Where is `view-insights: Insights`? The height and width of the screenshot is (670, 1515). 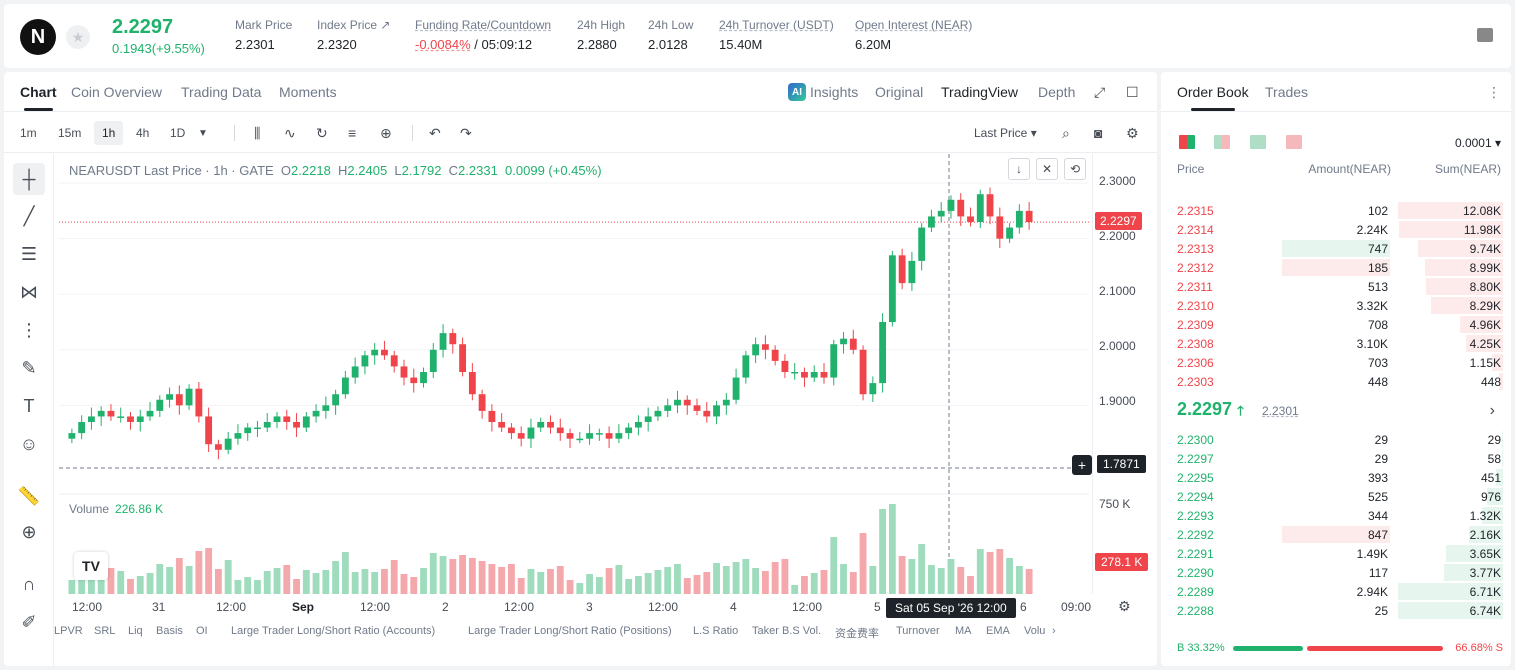 view-insights: Insights is located at coordinates (834, 92).